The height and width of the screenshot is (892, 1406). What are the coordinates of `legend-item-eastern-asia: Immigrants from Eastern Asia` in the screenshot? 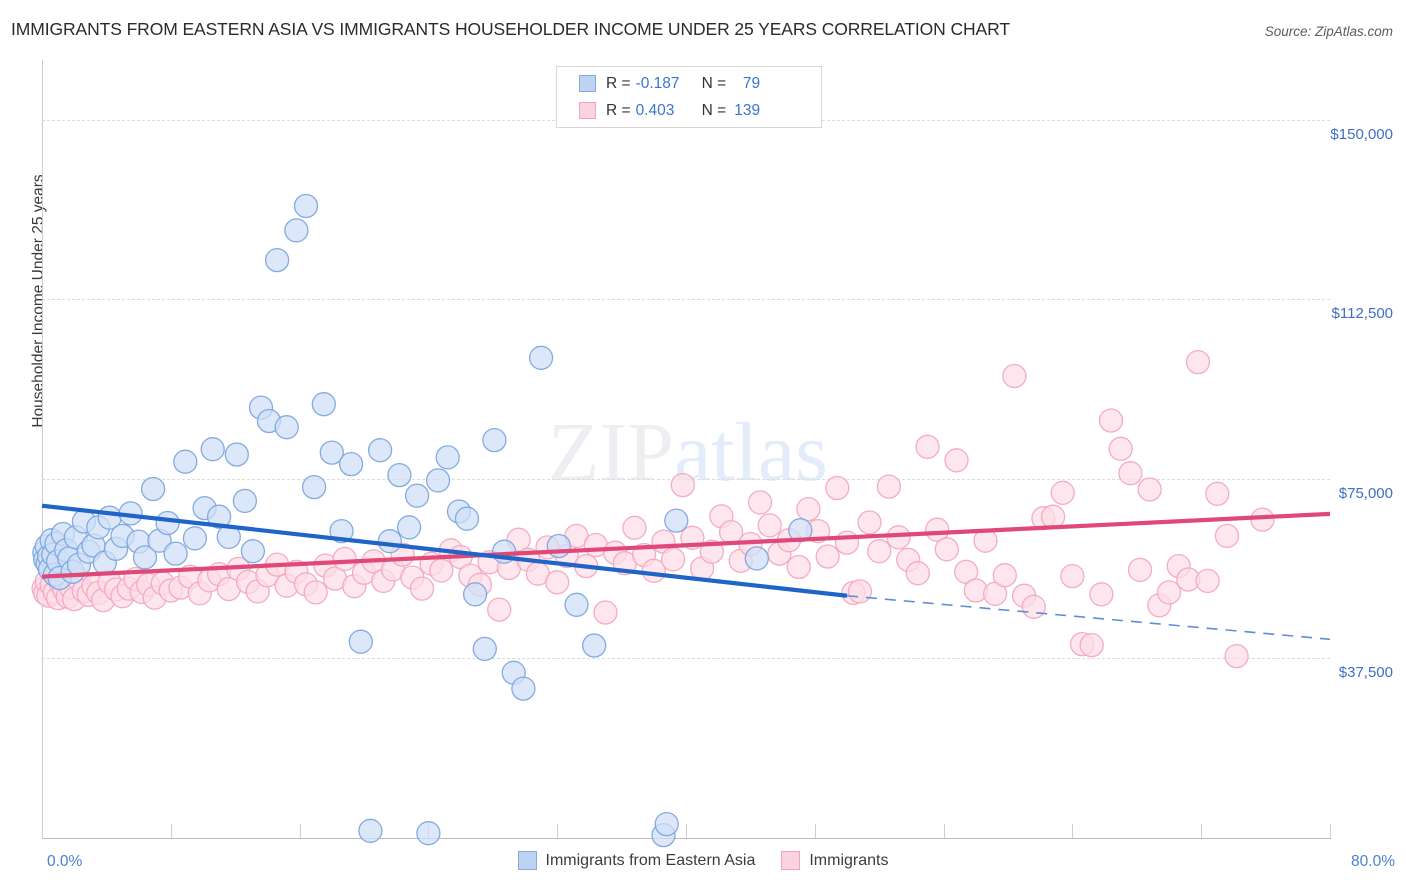 It's located at (636, 860).